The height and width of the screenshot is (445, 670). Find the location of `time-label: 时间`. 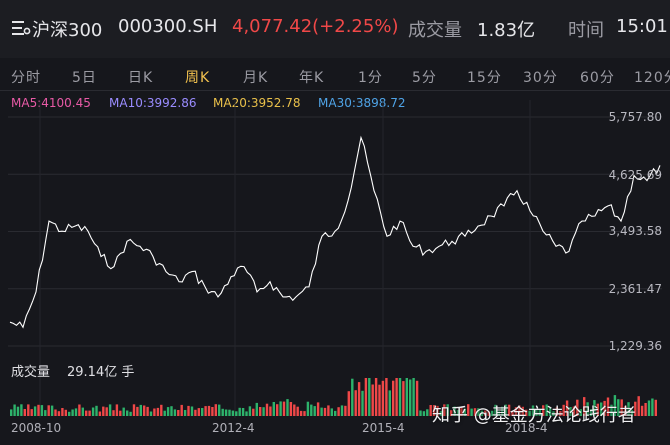

time-label: 时间 is located at coordinates (586, 30).